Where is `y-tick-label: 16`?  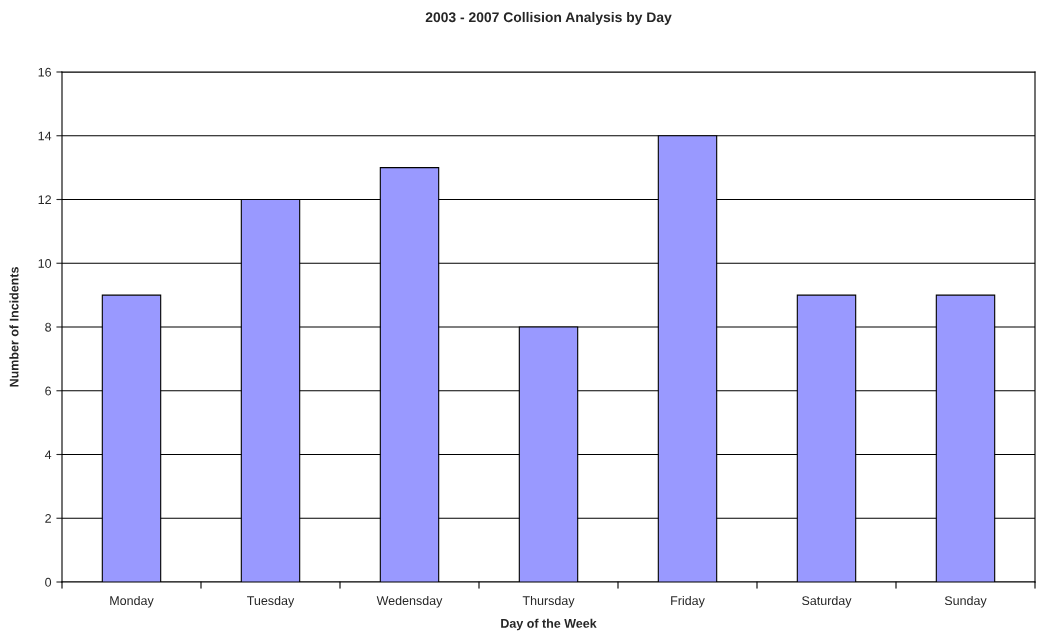
y-tick-label: 16 is located at coordinates (45, 72).